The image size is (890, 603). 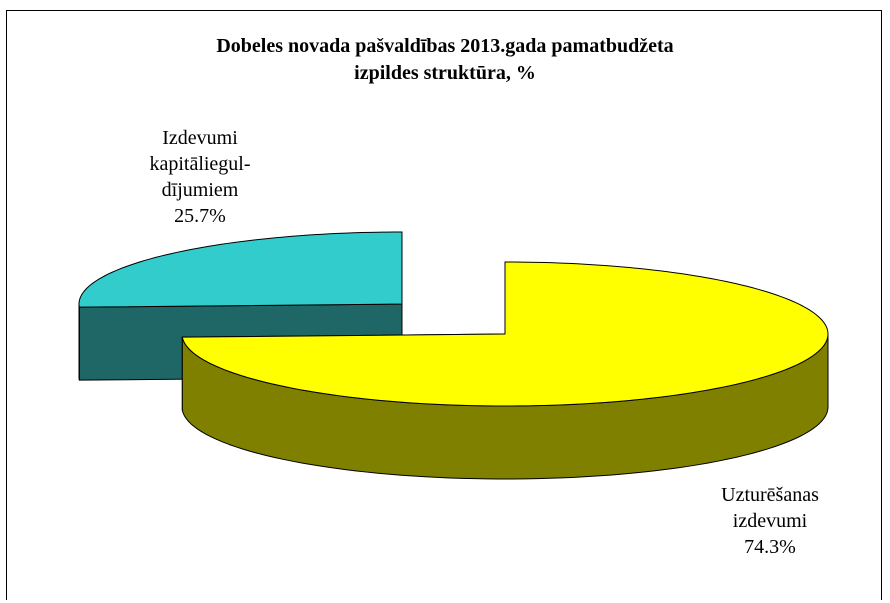 I want to click on slice-label-uzturesanas-izdevumi: Uzturēšanas izdevumi 74.3%, so click(x=770, y=521).